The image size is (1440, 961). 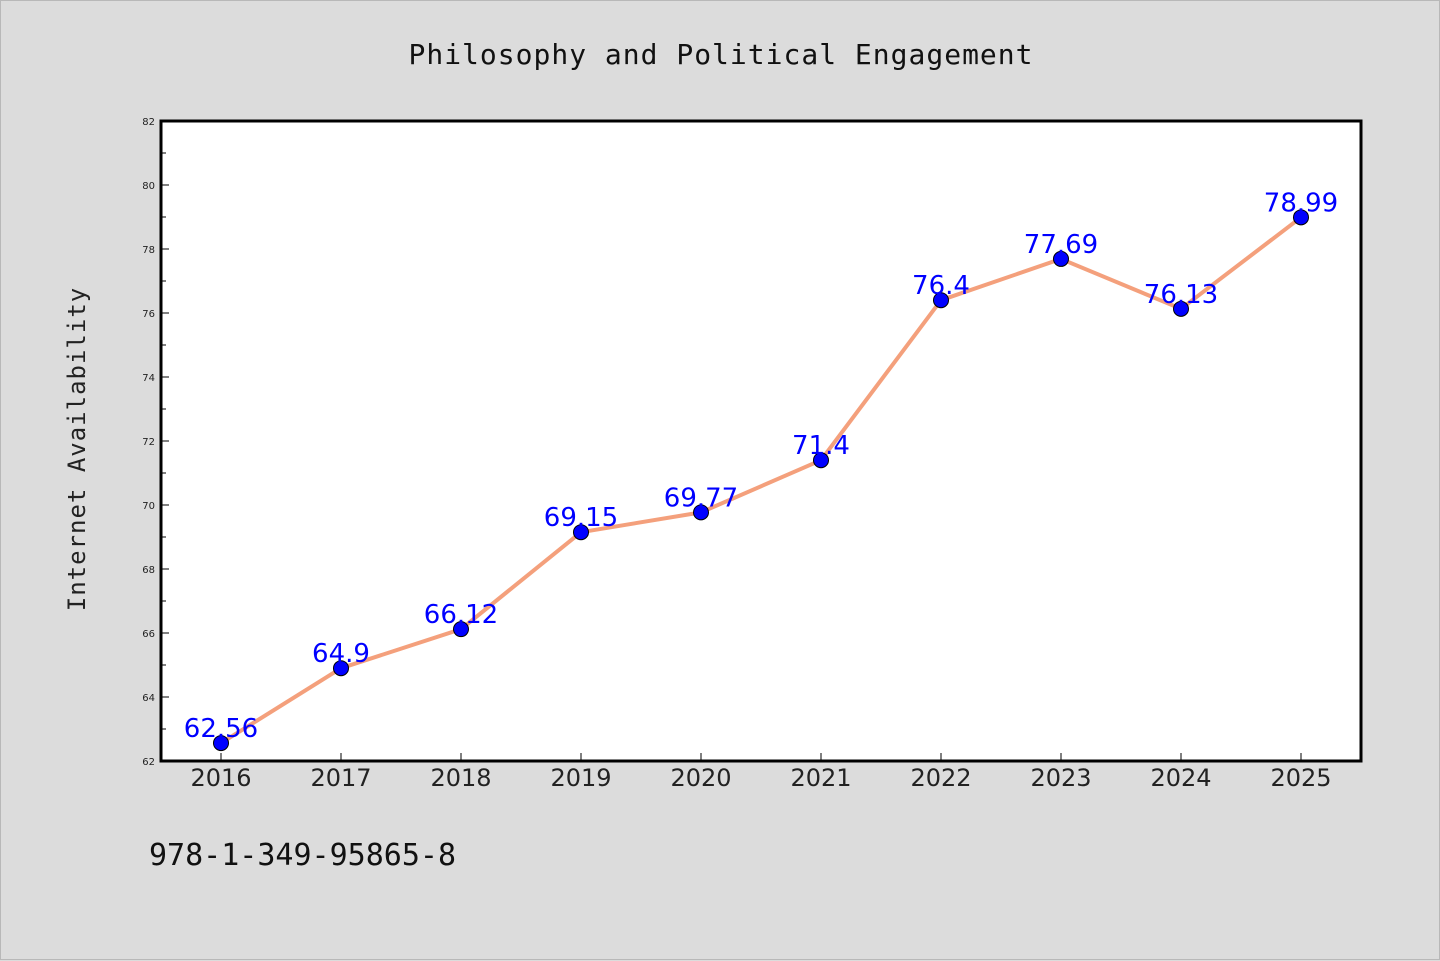 I want to click on y-tick-label: 72, so click(x=148, y=442).